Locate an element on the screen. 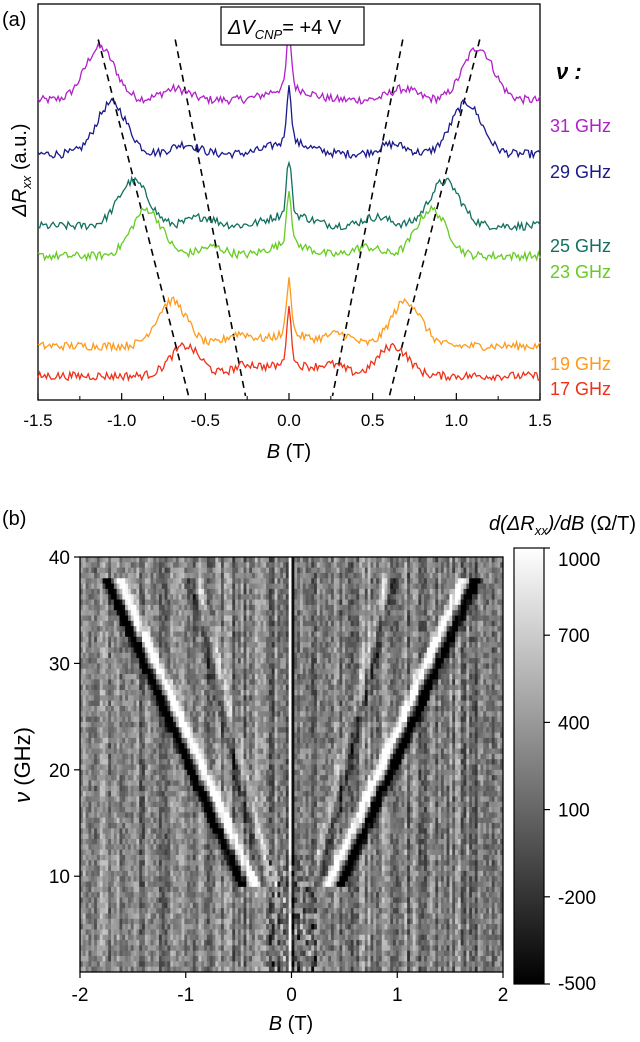 The image size is (640, 1042). annotation-box is located at coordinates (292, 26).